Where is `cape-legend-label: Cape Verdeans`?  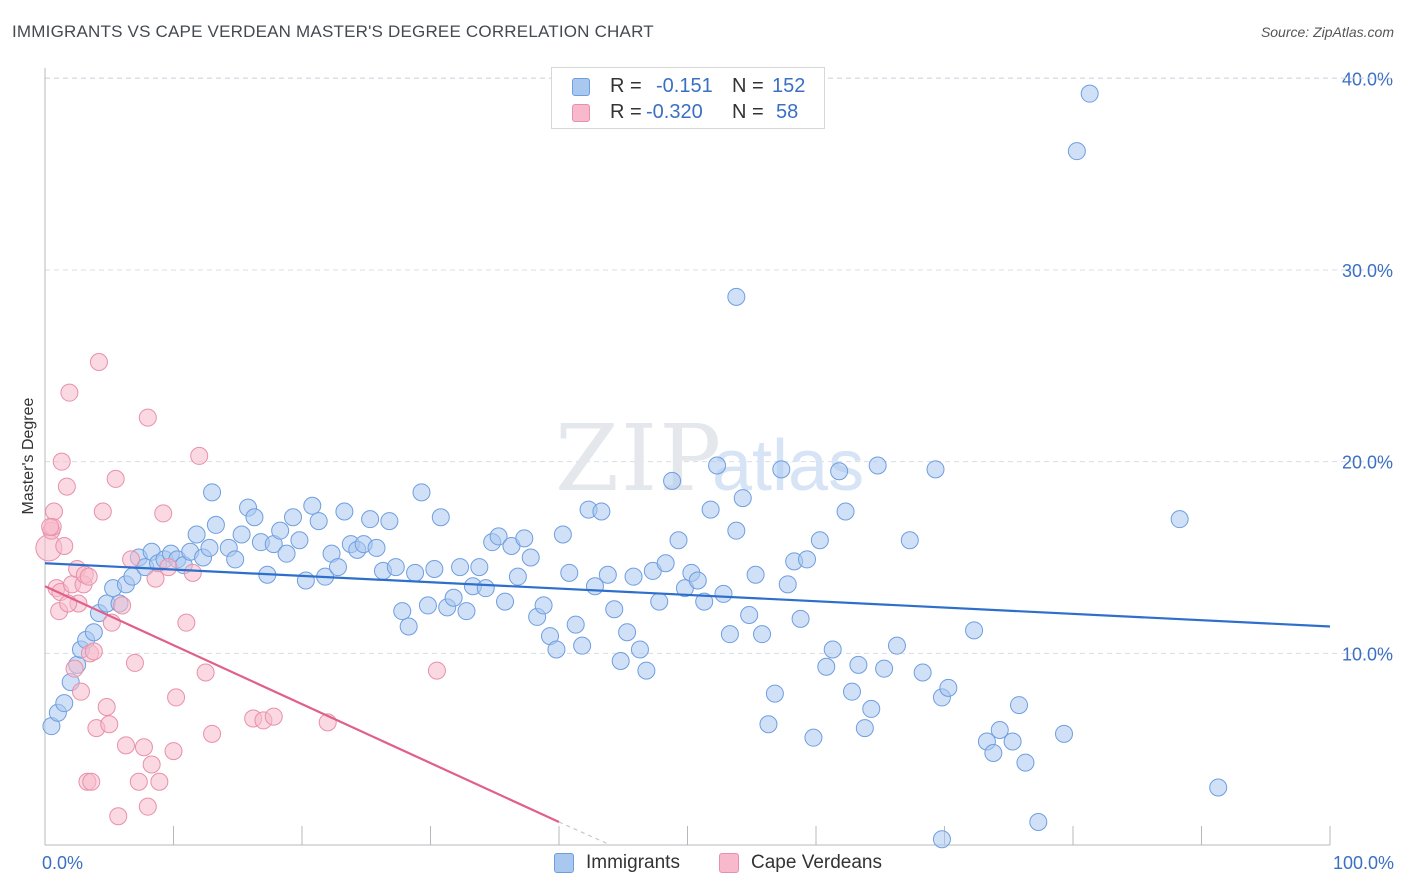 cape-legend-label: Cape Verdeans is located at coordinates (816, 862).